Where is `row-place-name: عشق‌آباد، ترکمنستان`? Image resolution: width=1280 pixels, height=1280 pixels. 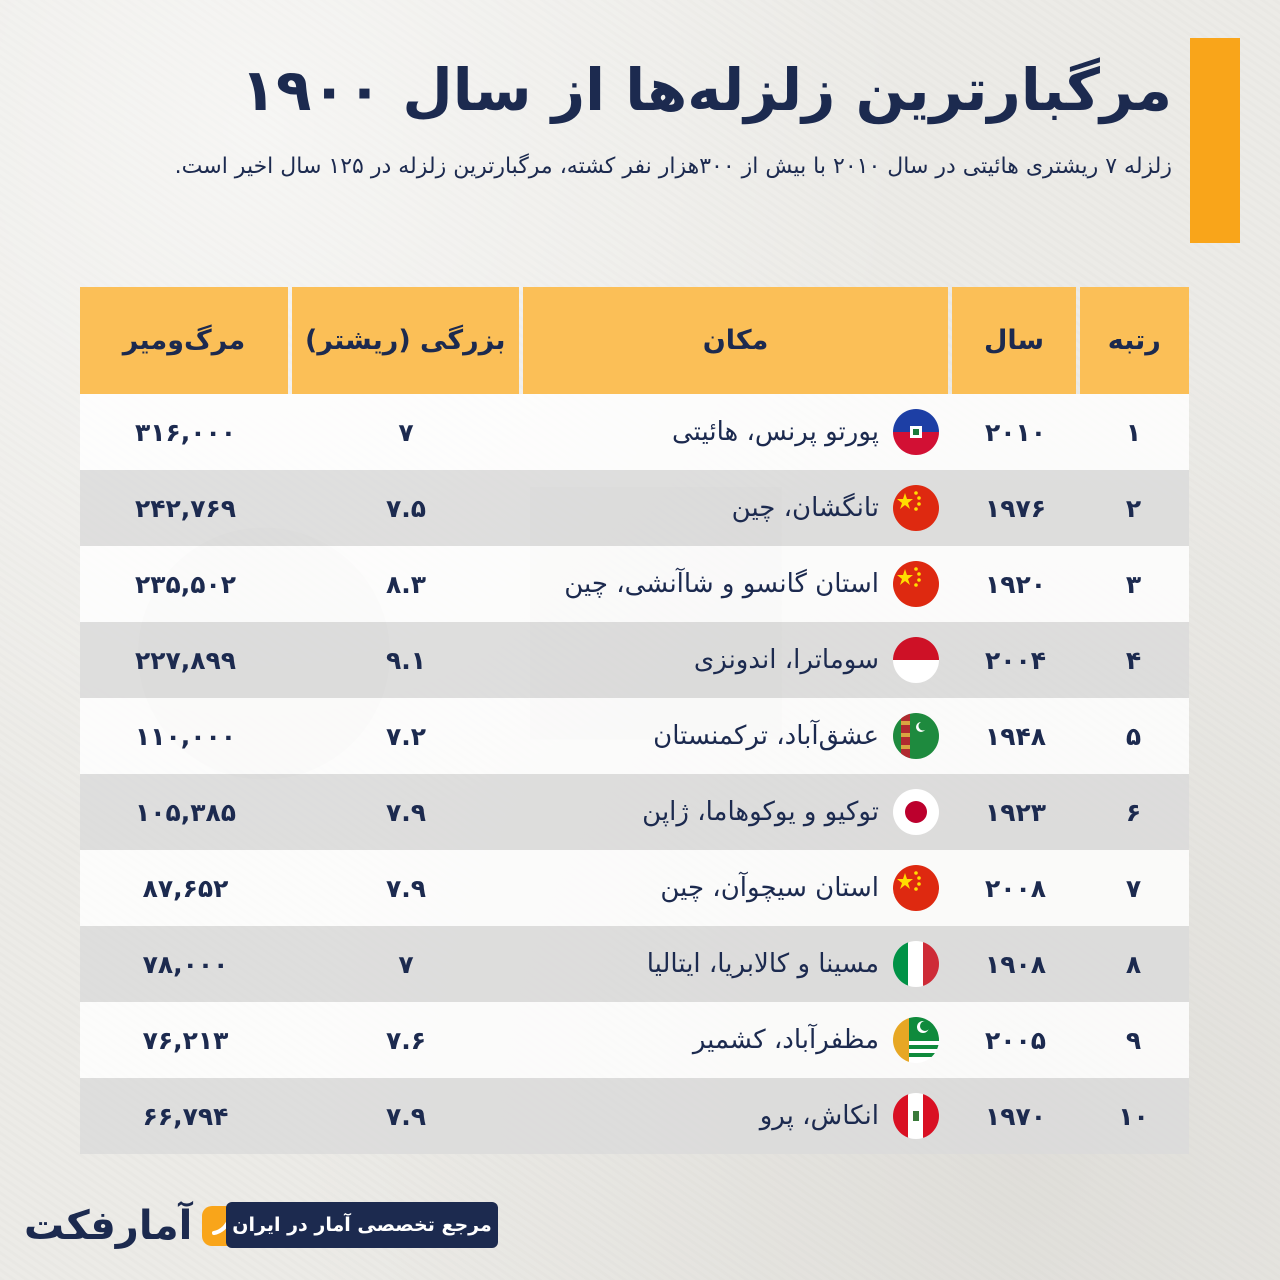
row-place-name: عشق‌آباد، ترکمنستان is located at coordinates (766, 736).